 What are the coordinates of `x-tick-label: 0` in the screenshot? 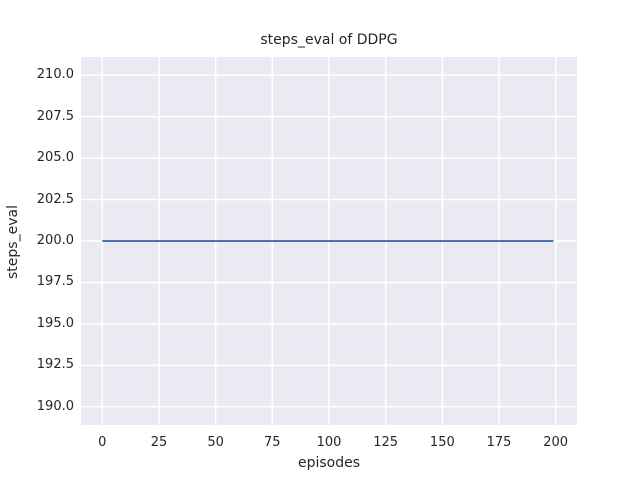 It's located at (102, 442).